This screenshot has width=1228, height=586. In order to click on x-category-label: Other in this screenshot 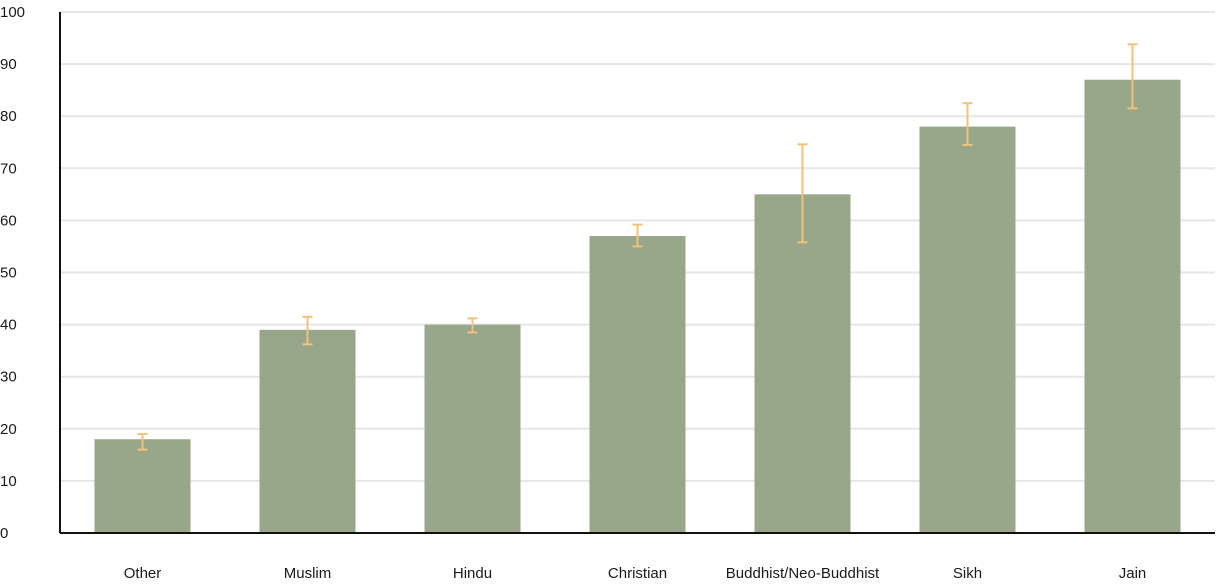, I will do `click(143, 573)`.